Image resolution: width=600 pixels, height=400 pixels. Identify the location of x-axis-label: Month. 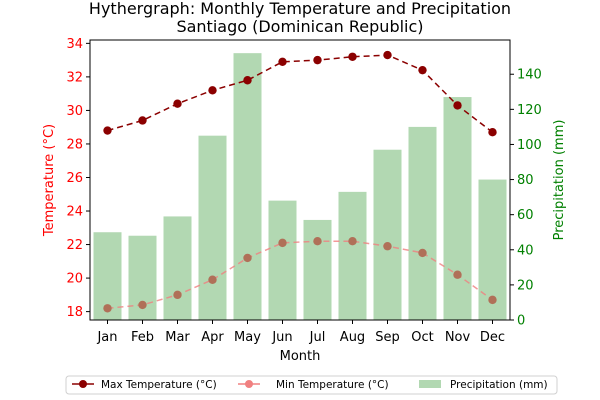
(300, 356).